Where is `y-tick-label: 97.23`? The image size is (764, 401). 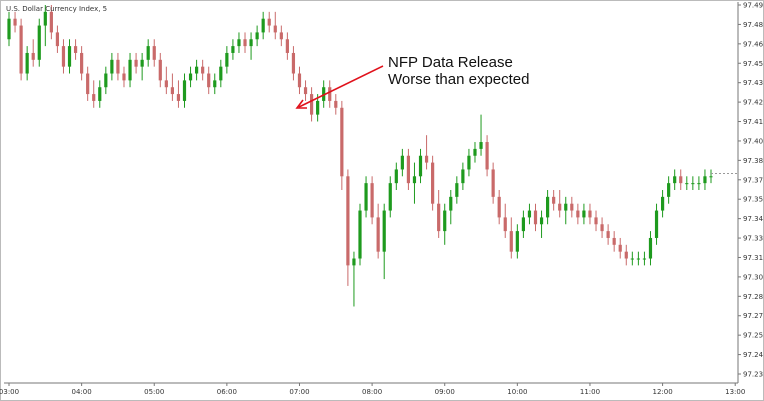
y-tick-label: 97.23 is located at coordinates (753, 375).